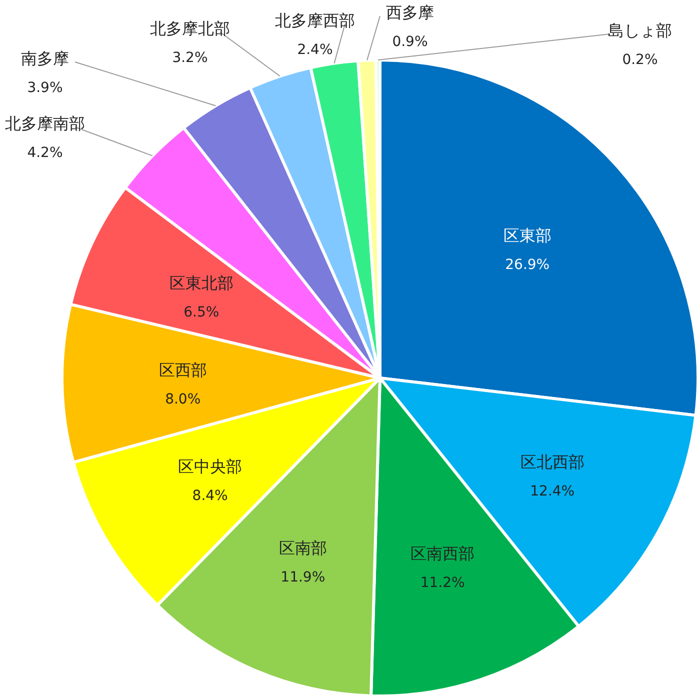 The width and height of the screenshot is (700, 699). Describe the element at coordinates (190, 28) in the screenshot. I see `slice-label: 北多摩北部` at that location.